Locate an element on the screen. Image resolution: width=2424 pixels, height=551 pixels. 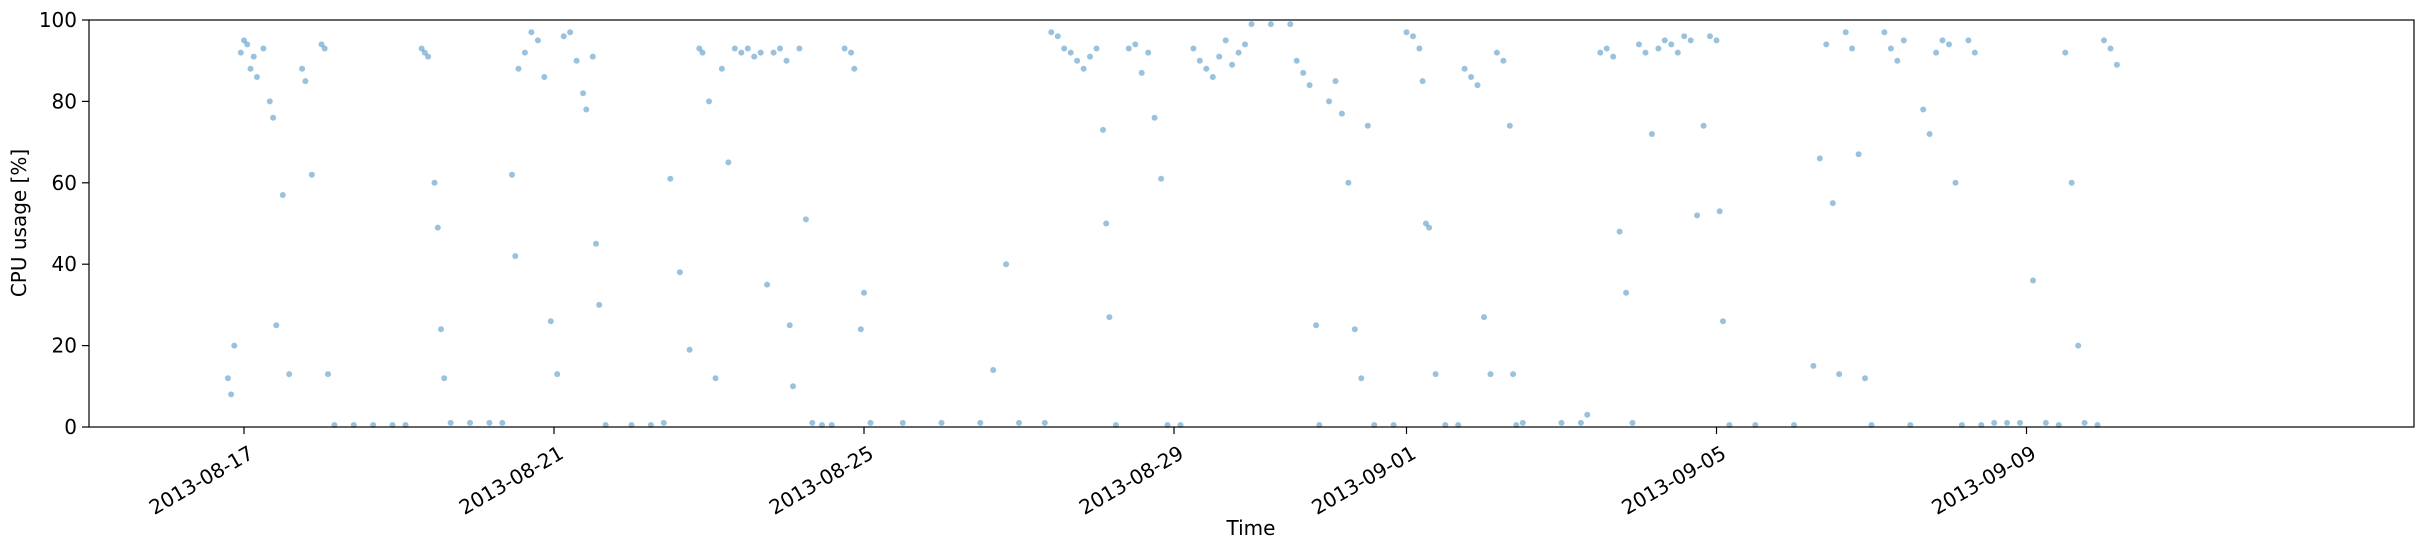
y-tick-label: 100 is located at coordinates (58, 20).